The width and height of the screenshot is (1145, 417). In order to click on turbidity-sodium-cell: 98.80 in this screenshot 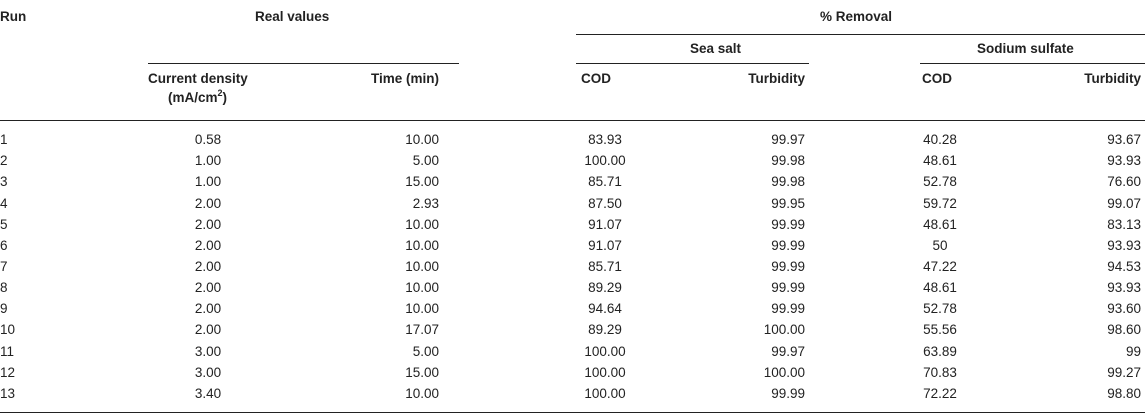, I will do `click(1124, 393)`.